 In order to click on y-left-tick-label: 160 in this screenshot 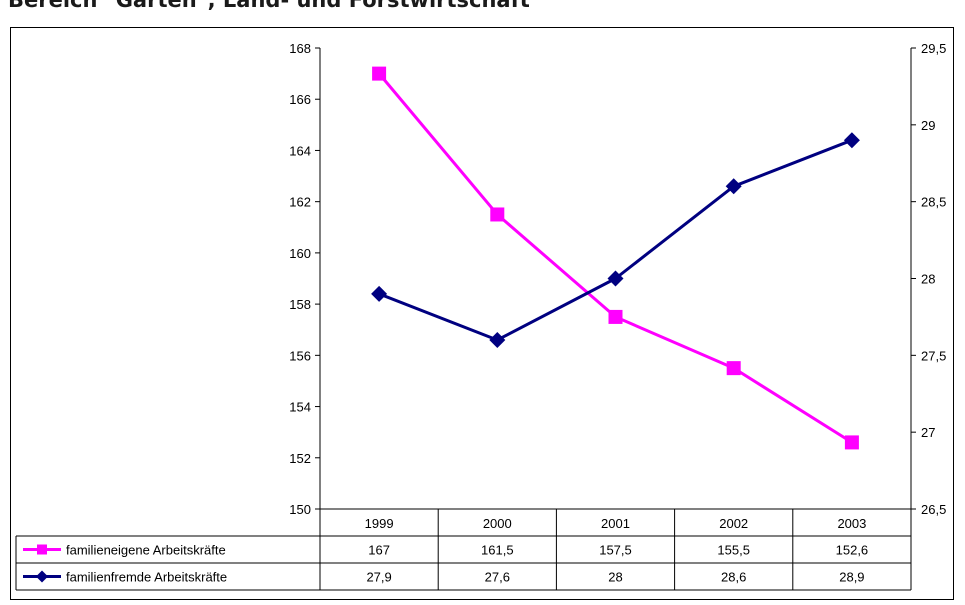, I will do `click(300, 253)`.